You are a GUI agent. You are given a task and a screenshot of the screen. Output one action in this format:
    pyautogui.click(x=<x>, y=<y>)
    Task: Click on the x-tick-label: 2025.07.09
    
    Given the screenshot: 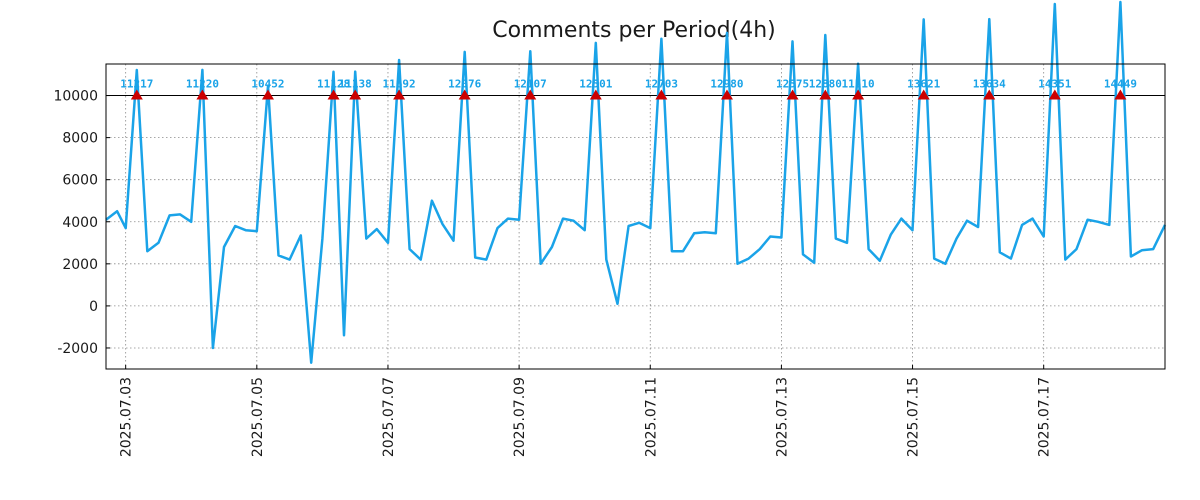 What is the action you would take?
    pyautogui.click(x=520, y=417)
    